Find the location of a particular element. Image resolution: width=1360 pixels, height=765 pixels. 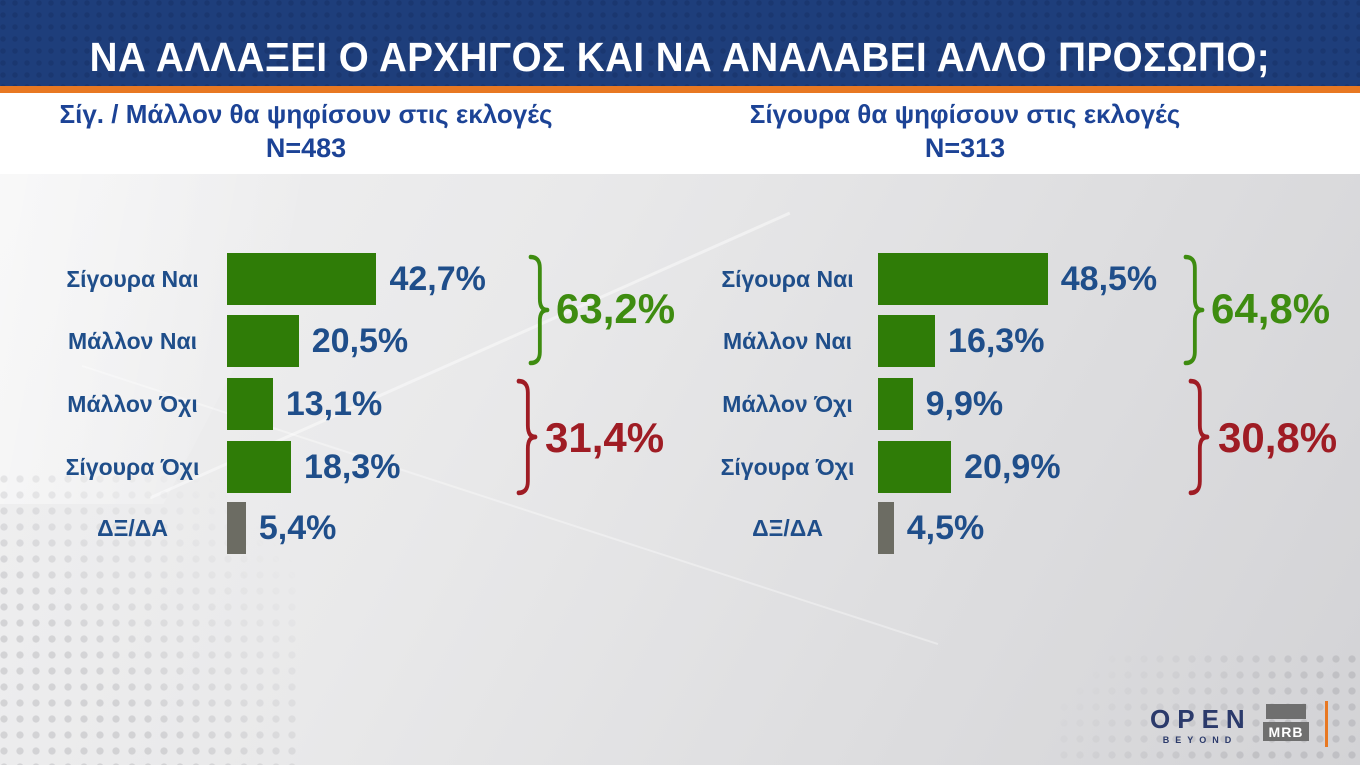

right-chart-header: Σίγουρα θα ψηφίσουν στις εκλογές N=313 is located at coordinates (965, 135).